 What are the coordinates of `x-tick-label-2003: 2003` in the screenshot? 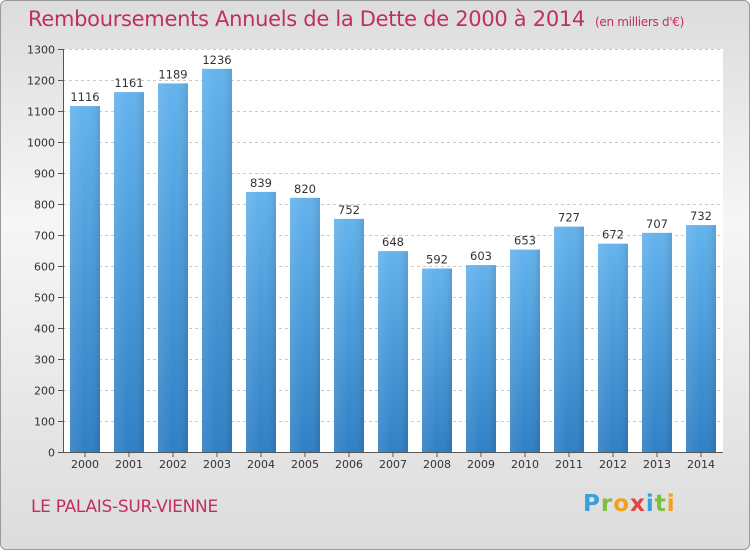 It's located at (217, 464).